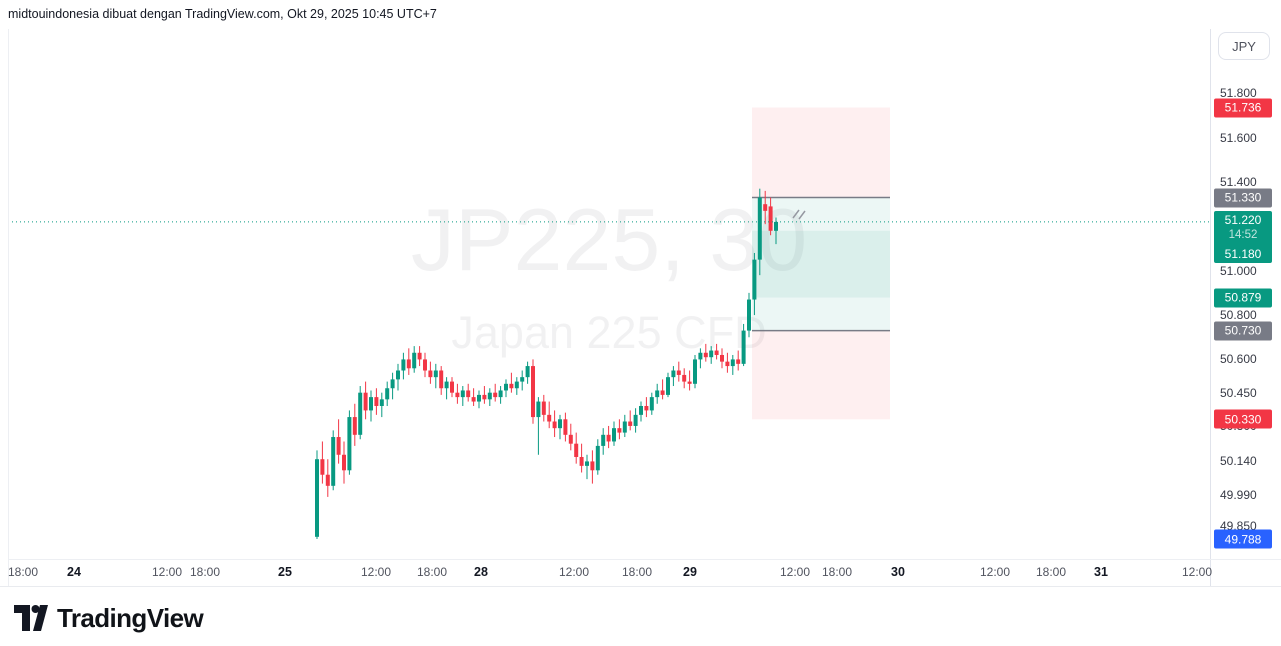 Image resolution: width=1281 pixels, height=646 pixels. Describe the element at coordinates (1243, 198) in the screenshot. I see `price-badge-entry: 51.330` at that location.